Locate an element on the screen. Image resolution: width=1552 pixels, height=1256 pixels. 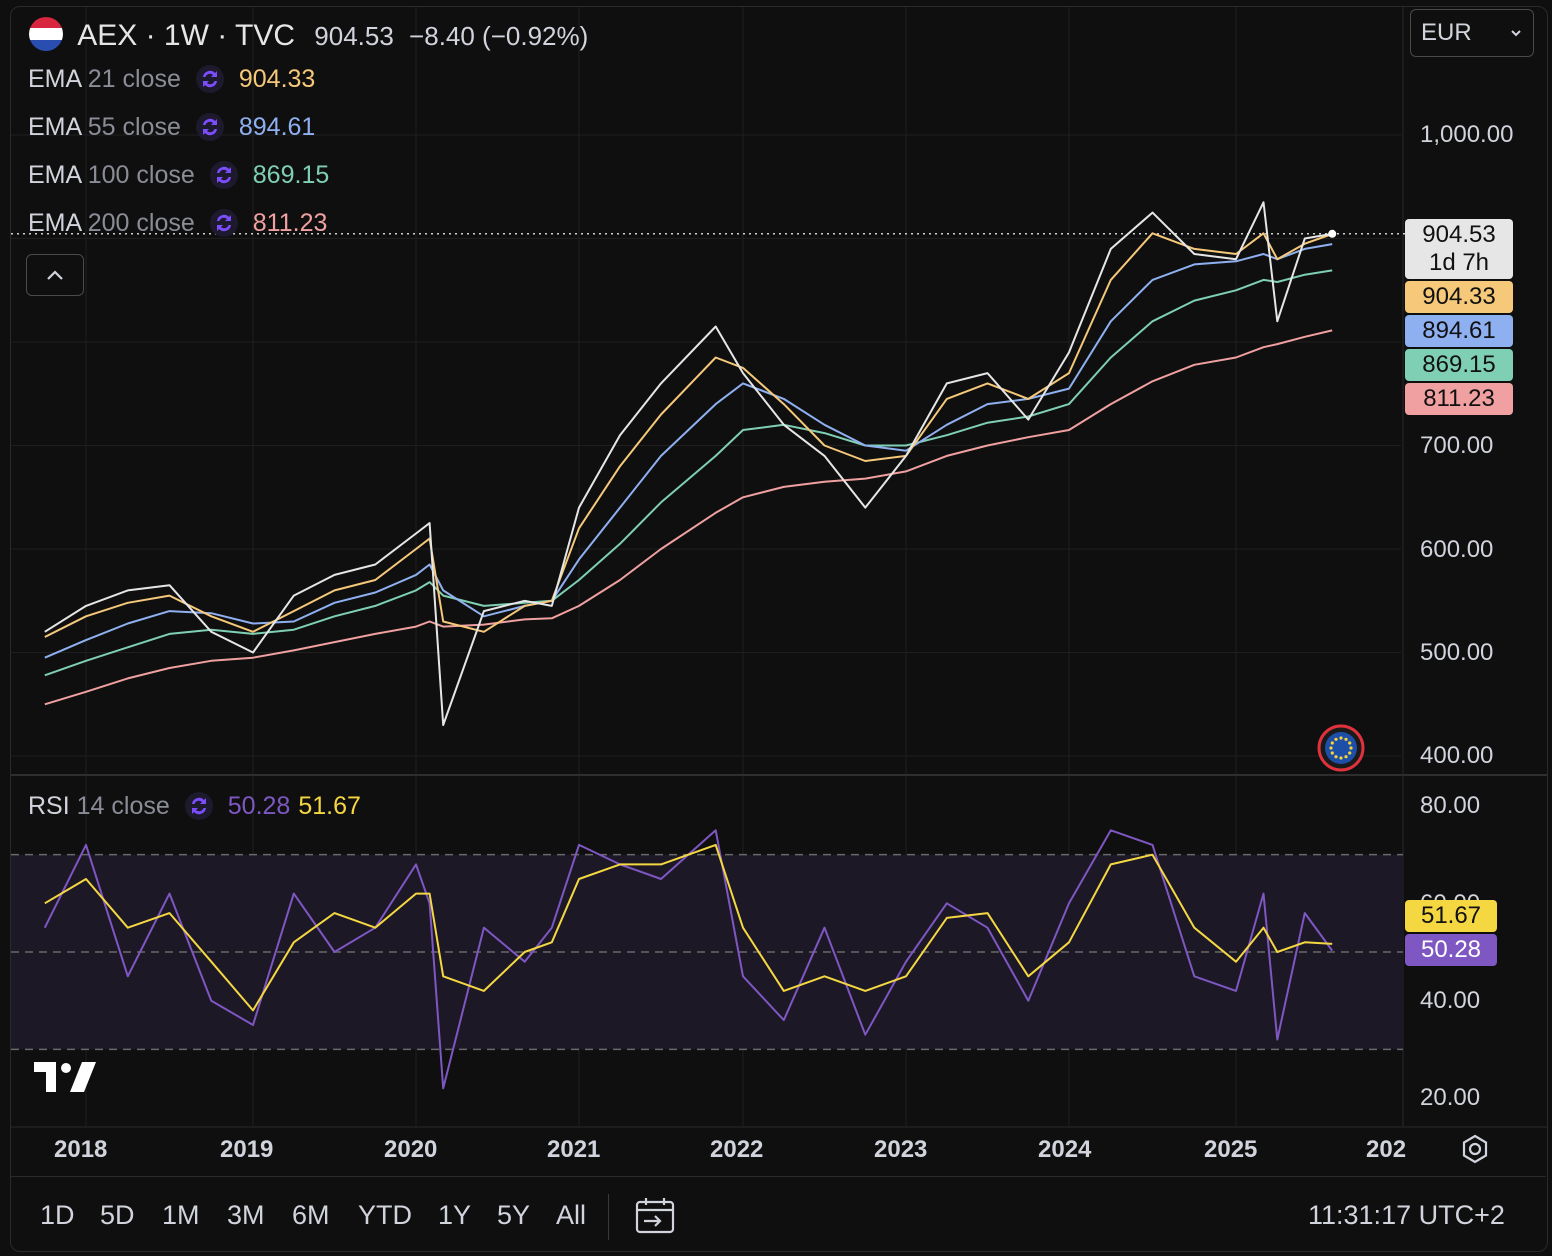
indicator-ema200: EMA 200 close 811.23 is located at coordinates (177, 223).